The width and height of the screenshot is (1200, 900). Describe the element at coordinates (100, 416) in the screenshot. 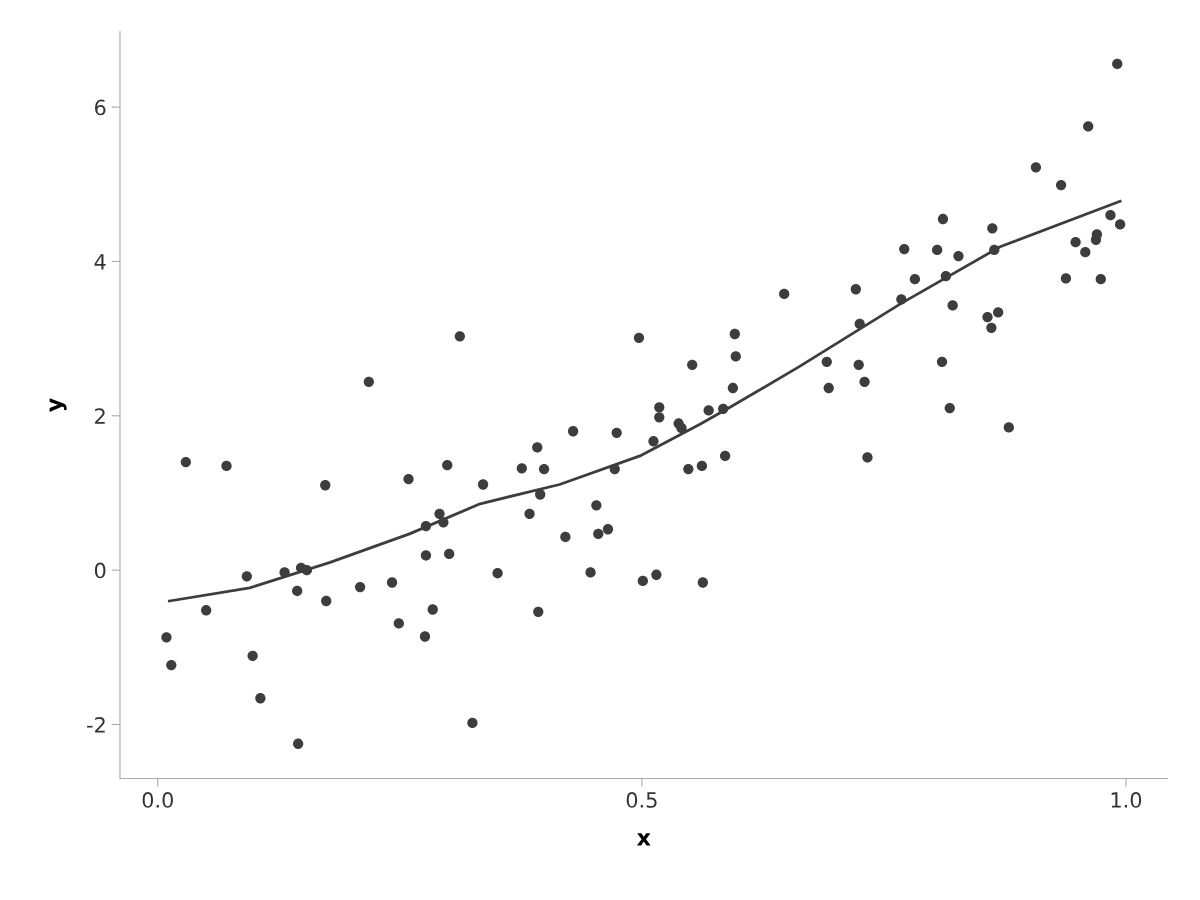

I see `y-tick-label: 2` at that location.